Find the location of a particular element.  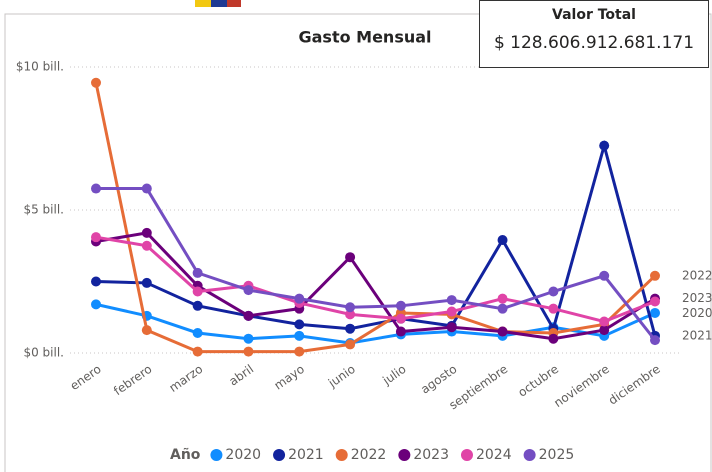

chart-title: Gasto Mensual is located at coordinates (364, 37).